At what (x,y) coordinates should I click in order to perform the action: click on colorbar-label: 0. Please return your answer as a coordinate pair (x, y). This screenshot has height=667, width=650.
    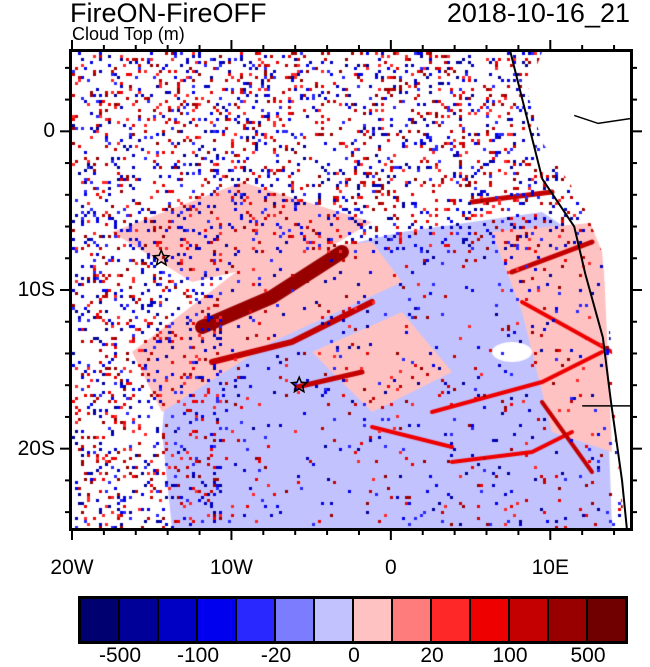
    Looking at the image, I should click on (354, 655).